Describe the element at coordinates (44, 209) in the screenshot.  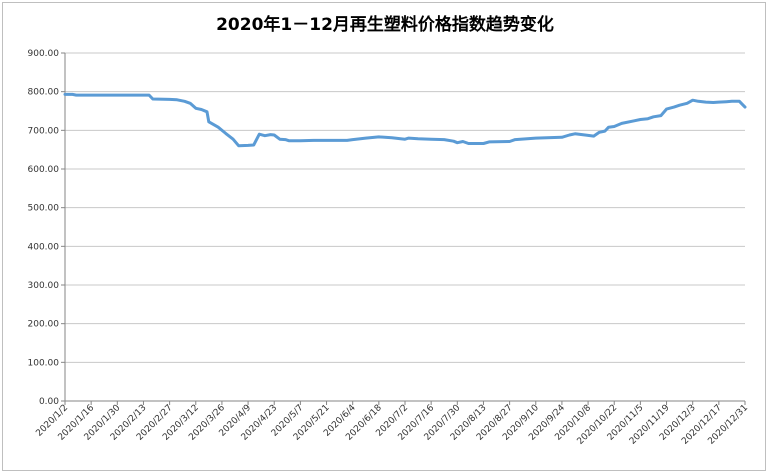
I see `y-tick-label: 500.00` at that location.